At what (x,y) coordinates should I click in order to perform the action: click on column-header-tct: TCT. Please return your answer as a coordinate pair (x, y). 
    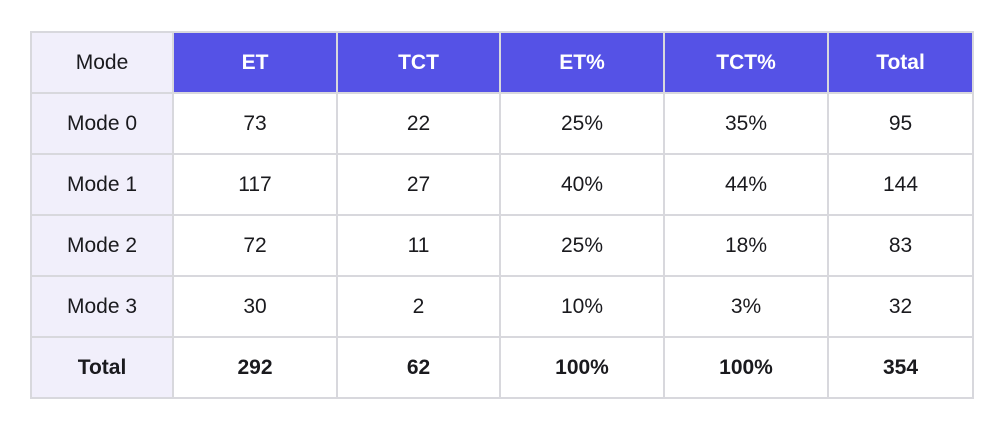
    Looking at the image, I should click on (418, 62).